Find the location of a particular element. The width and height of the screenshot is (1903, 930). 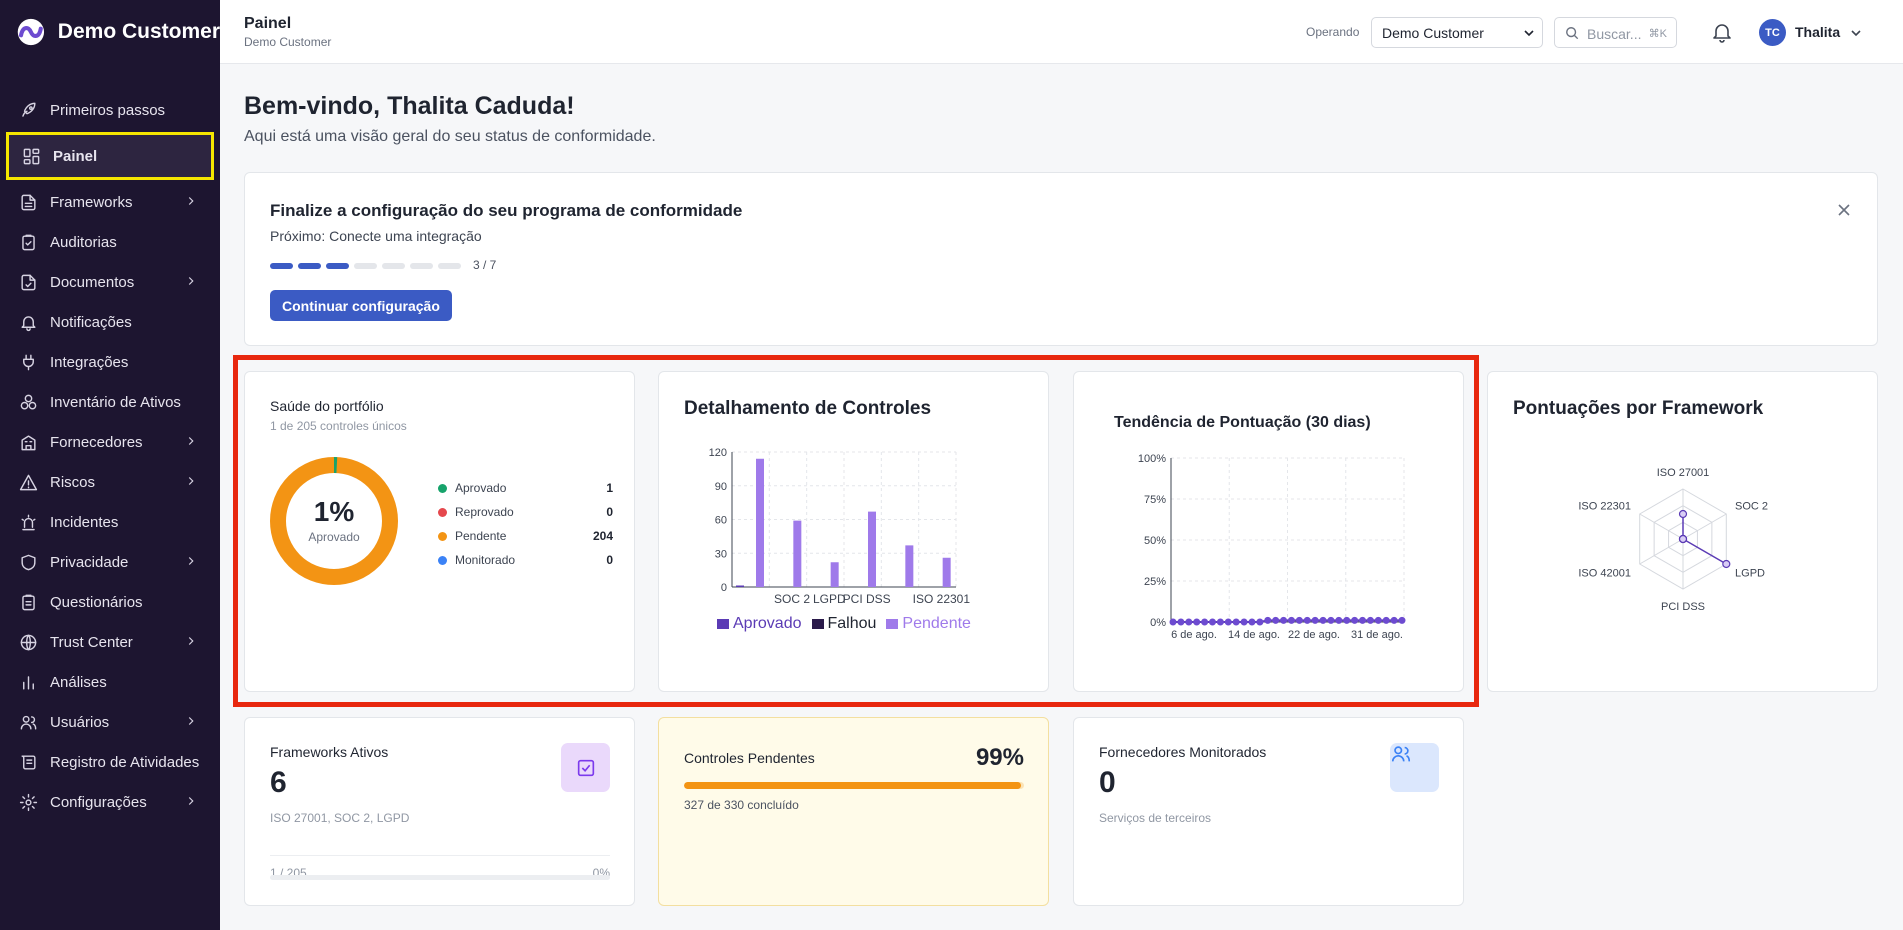

gear-icon is located at coordinates (28, 802).